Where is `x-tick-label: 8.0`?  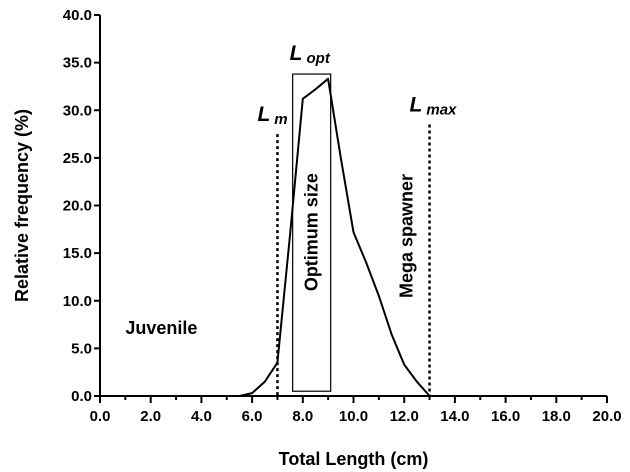 x-tick-label: 8.0 is located at coordinates (302, 416).